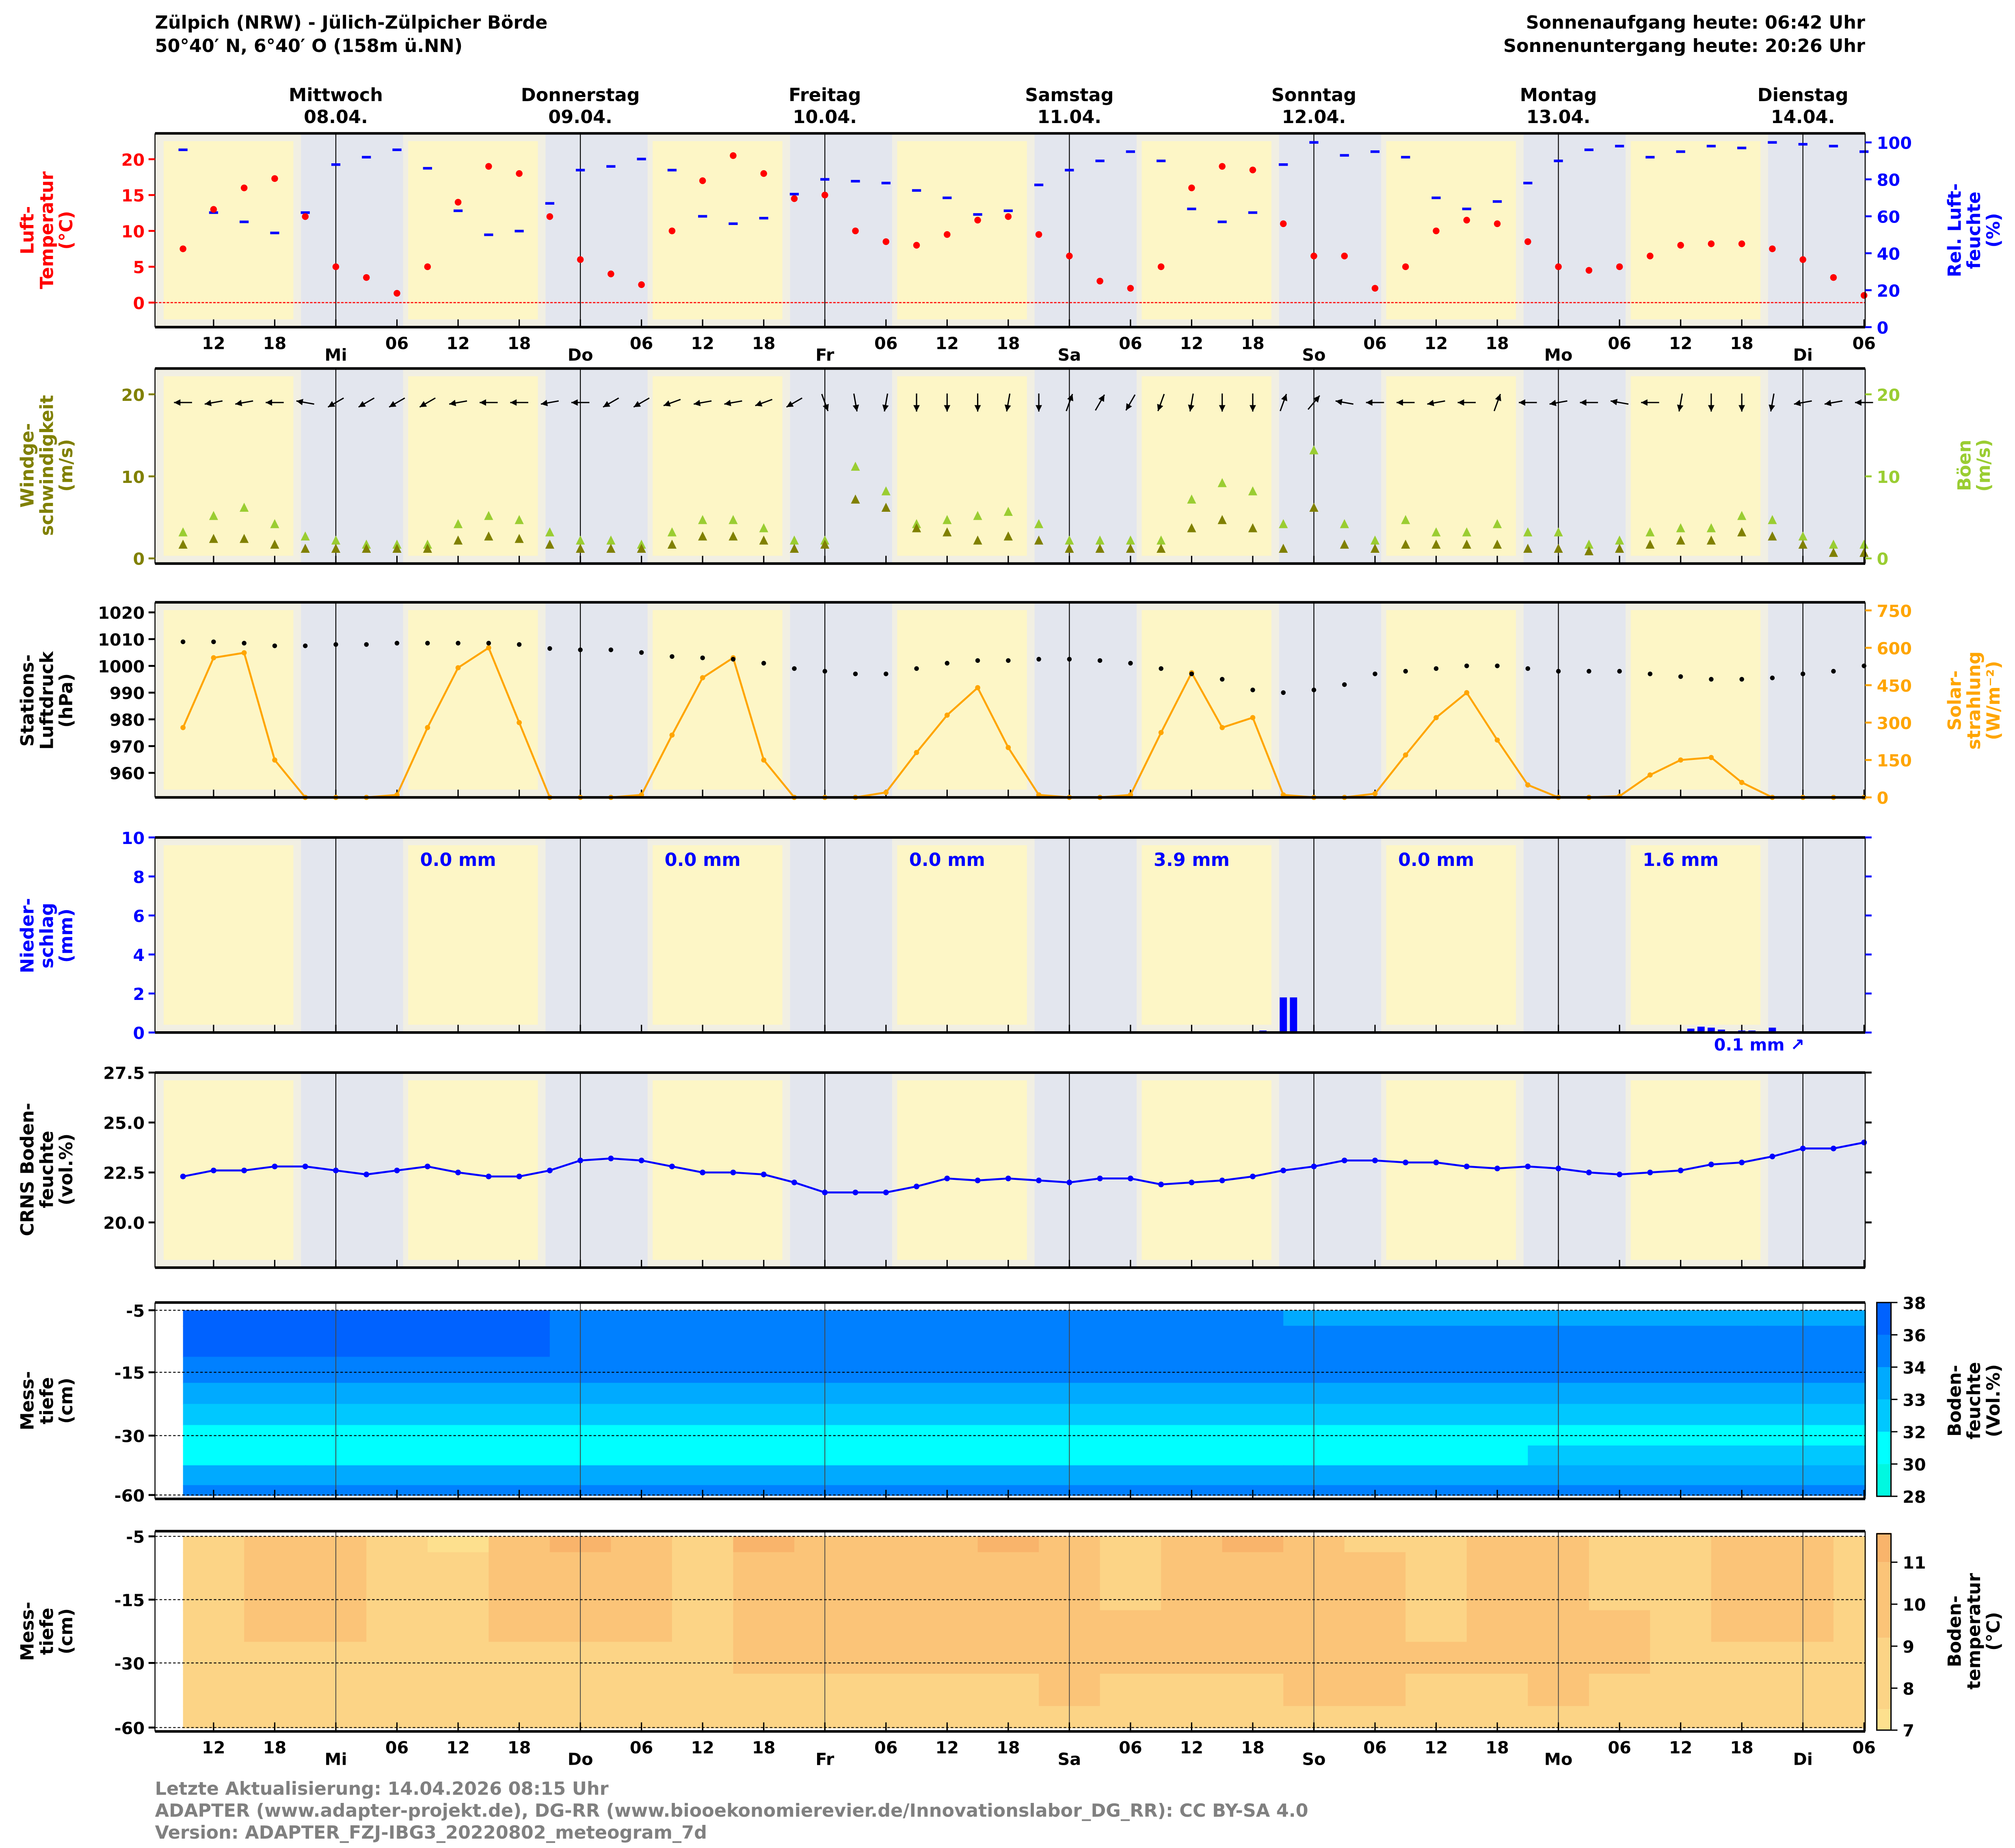 Image resolution: width=2015 pixels, height=1848 pixels. What do you see at coordinates (1192, 859) in the screenshot?
I see `daily-precip-total: 3.9 mm` at bounding box center [1192, 859].